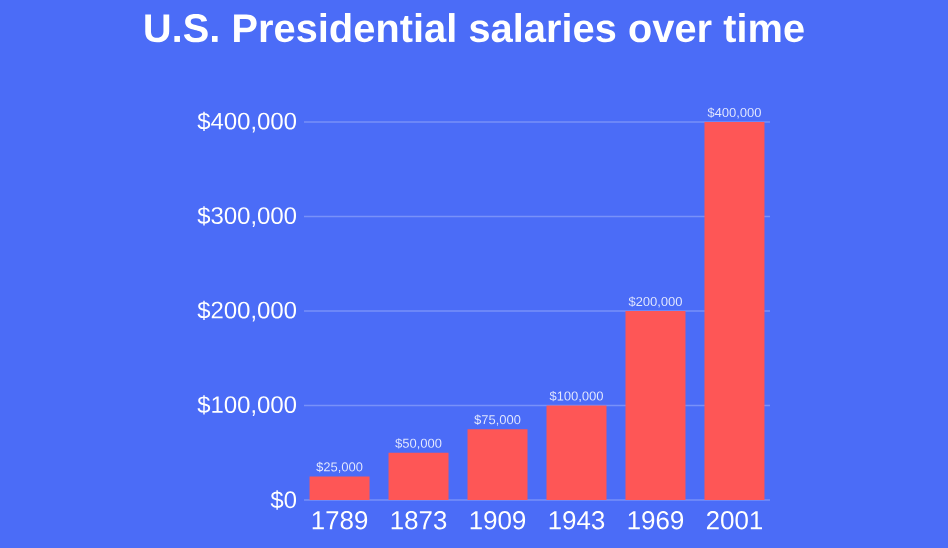 The height and width of the screenshot is (548, 948). What do you see at coordinates (247, 122) in the screenshot?
I see `y-tick-label: $400,000` at bounding box center [247, 122].